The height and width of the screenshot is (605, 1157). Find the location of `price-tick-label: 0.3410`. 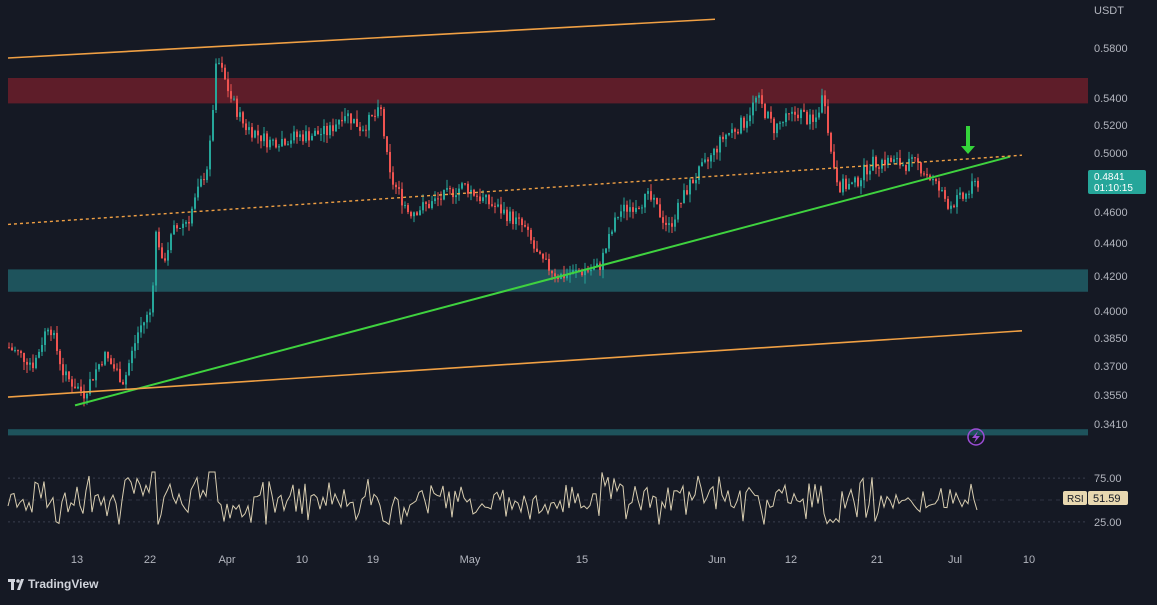

price-tick-label: 0.3410 is located at coordinates (1111, 425).